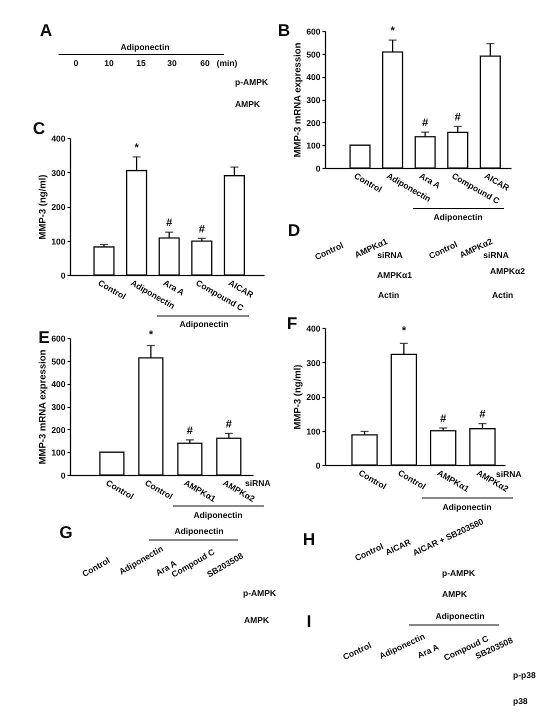 This screenshot has width=544, height=723. Describe the element at coordinates (520, 701) in the screenshot. I see `text: p38` at that location.